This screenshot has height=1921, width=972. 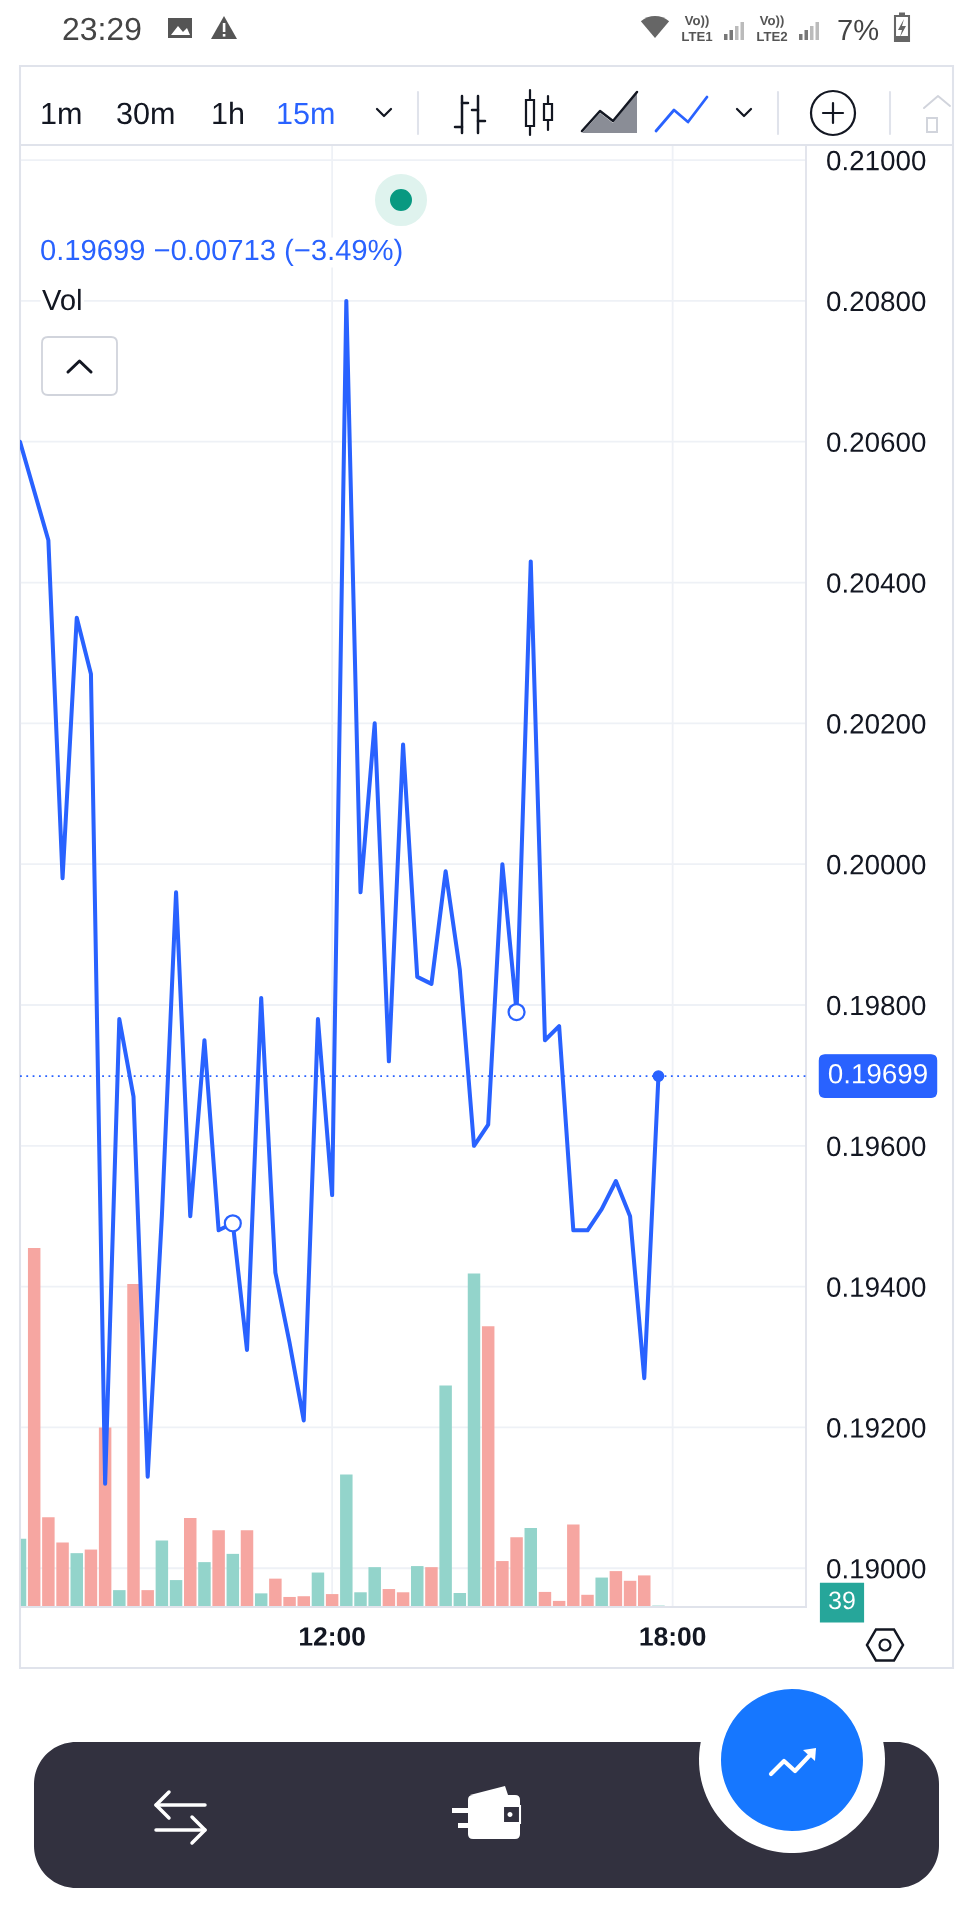 I want to click on y-tick-label: 0.19000, so click(x=876, y=1568).